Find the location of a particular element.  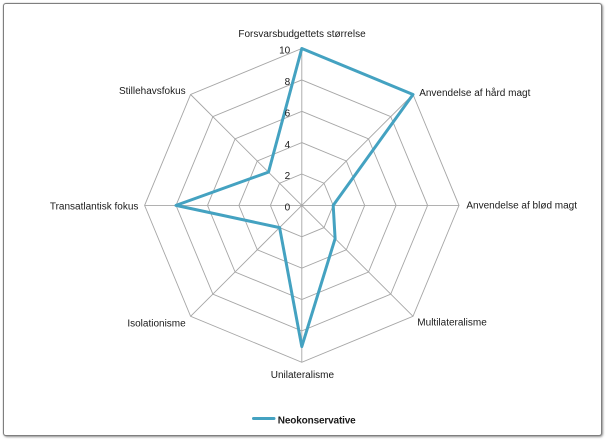

svg-text: Unilateralisme is located at coordinates (303, 375).